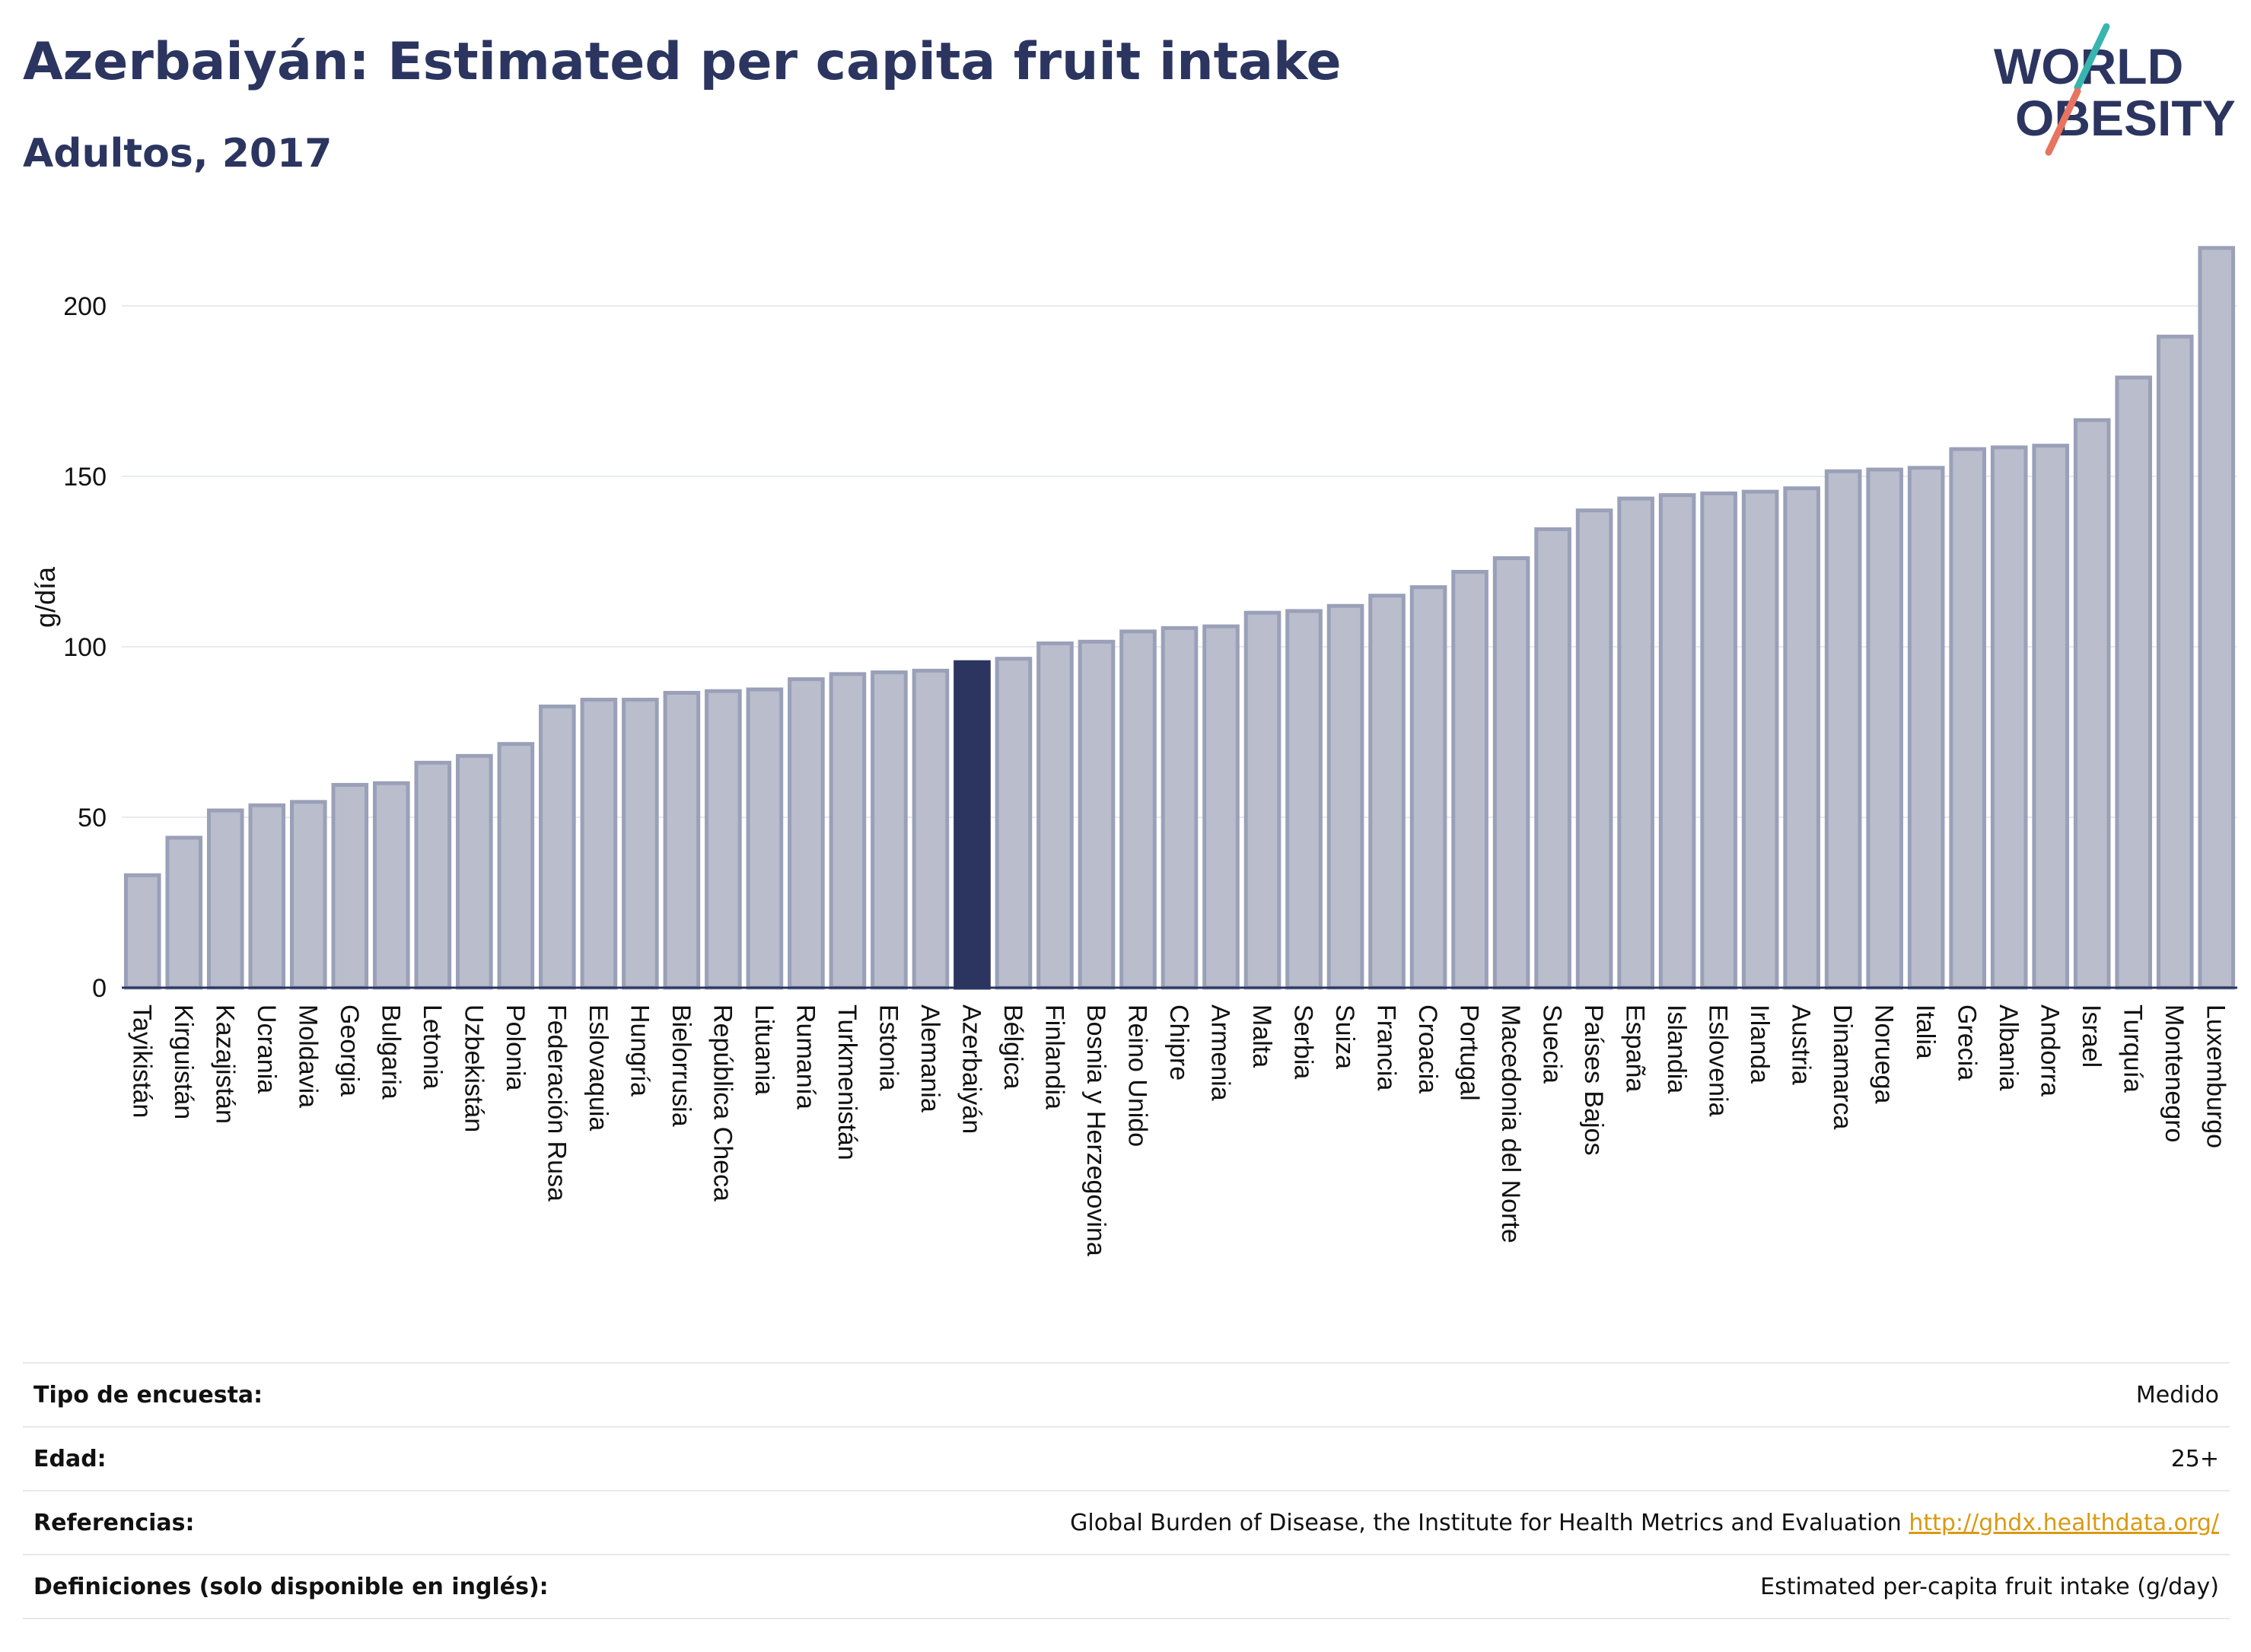 This screenshot has height=1652, width=2251. Describe the element at coordinates (267, 896) in the screenshot. I see `bar-ucrania` at that location.